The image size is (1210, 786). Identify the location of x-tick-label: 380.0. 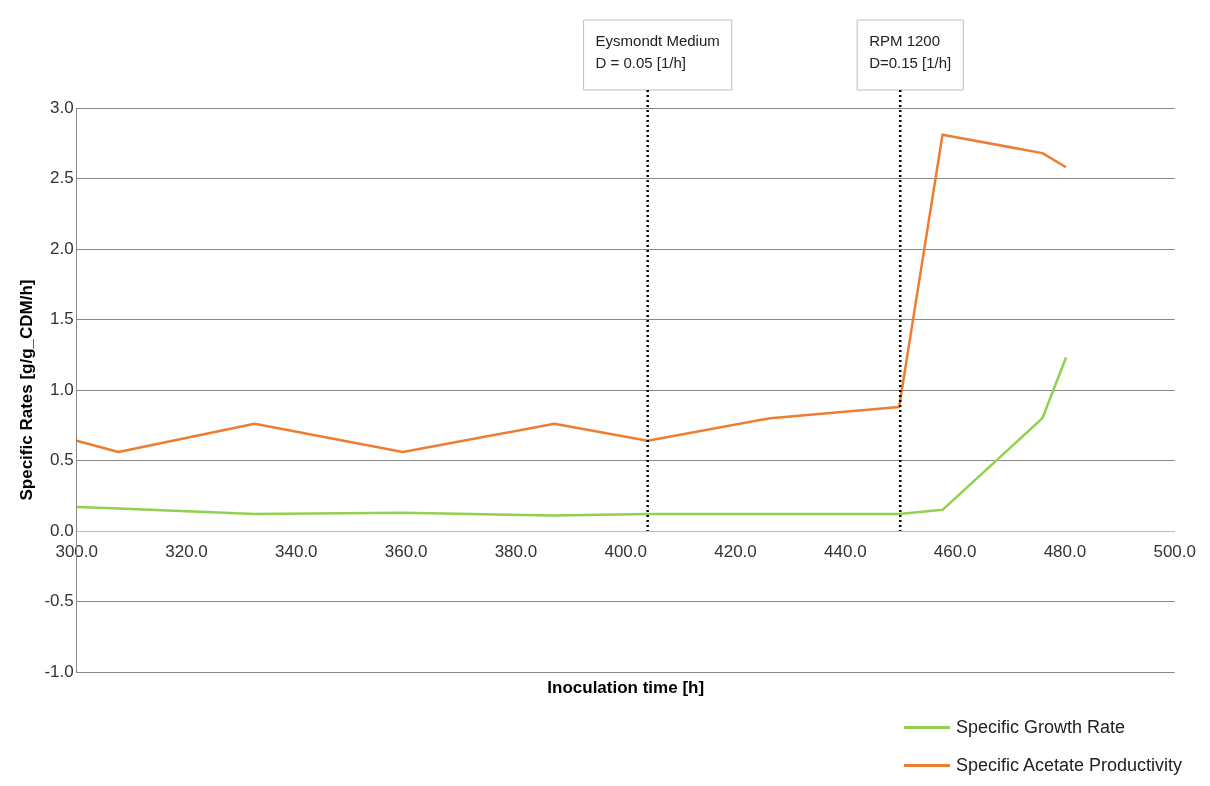
(516, 551).